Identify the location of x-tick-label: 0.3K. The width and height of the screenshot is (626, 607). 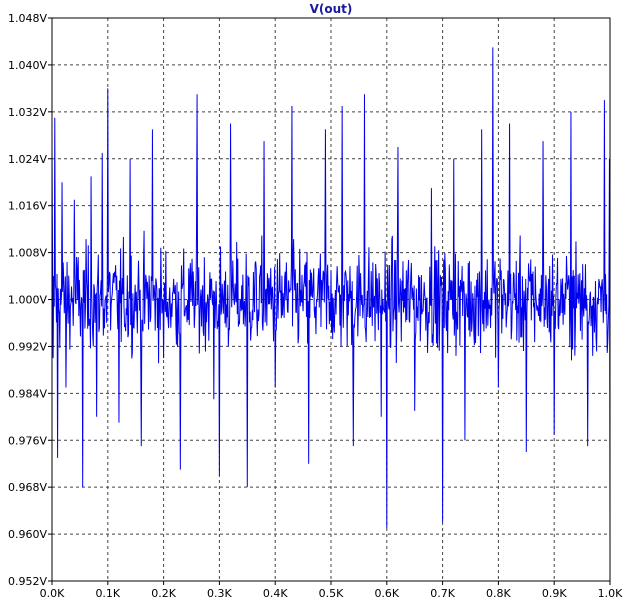
(219, 593).